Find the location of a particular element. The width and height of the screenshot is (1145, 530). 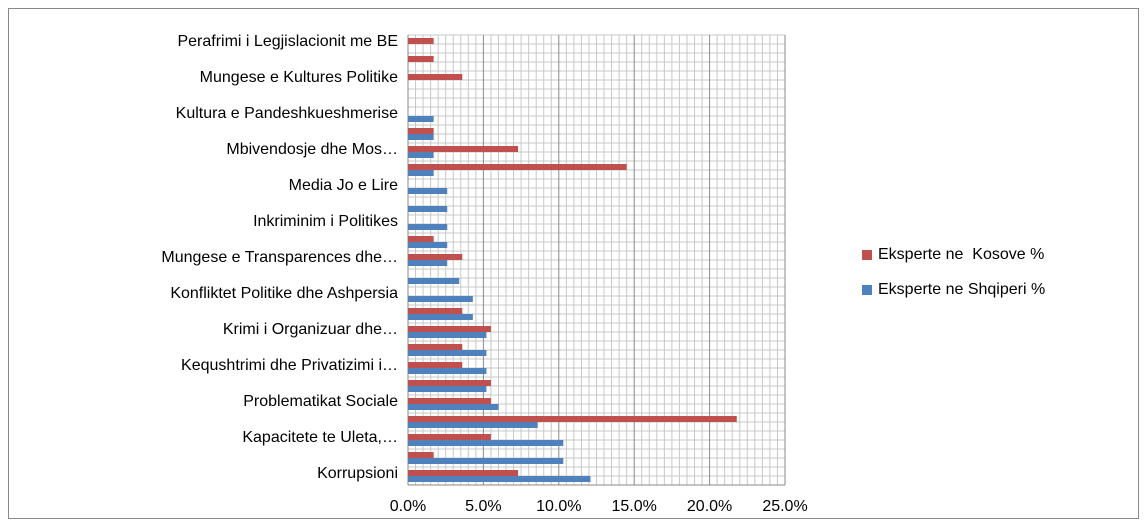

legend-label: Eksperte ne Kosove % is located at coordinates (961, 254).